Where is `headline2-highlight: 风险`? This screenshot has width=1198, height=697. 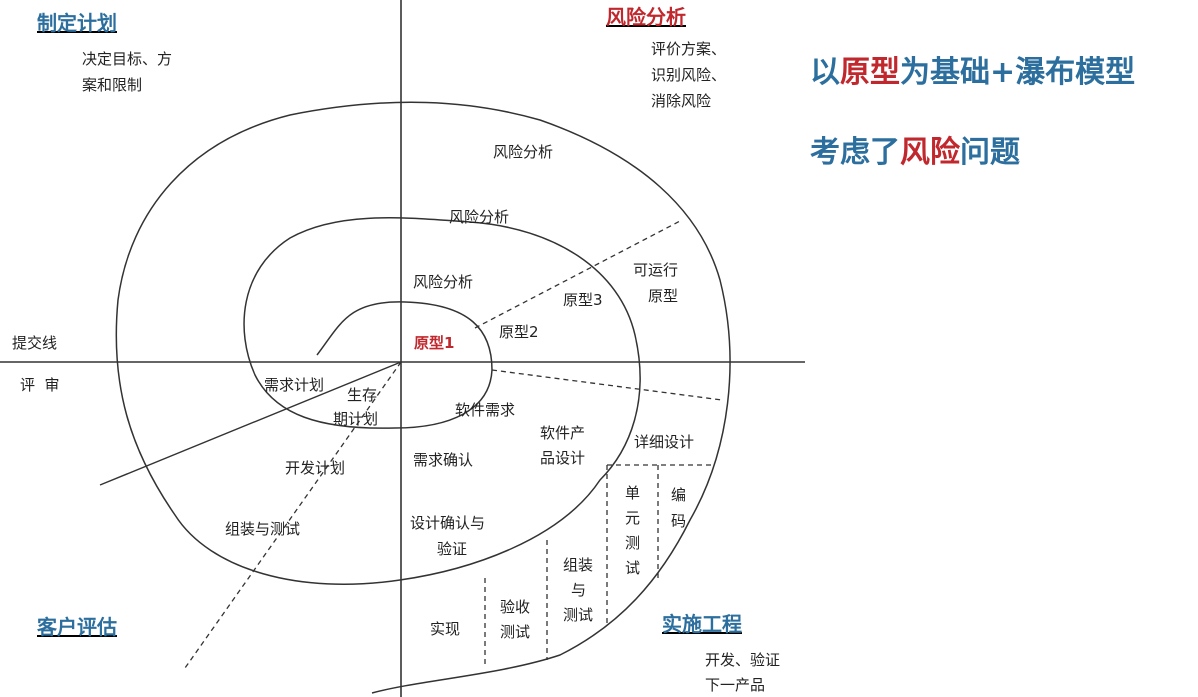 headline2-highlight: 风险 is located at coordinates (930, 152).